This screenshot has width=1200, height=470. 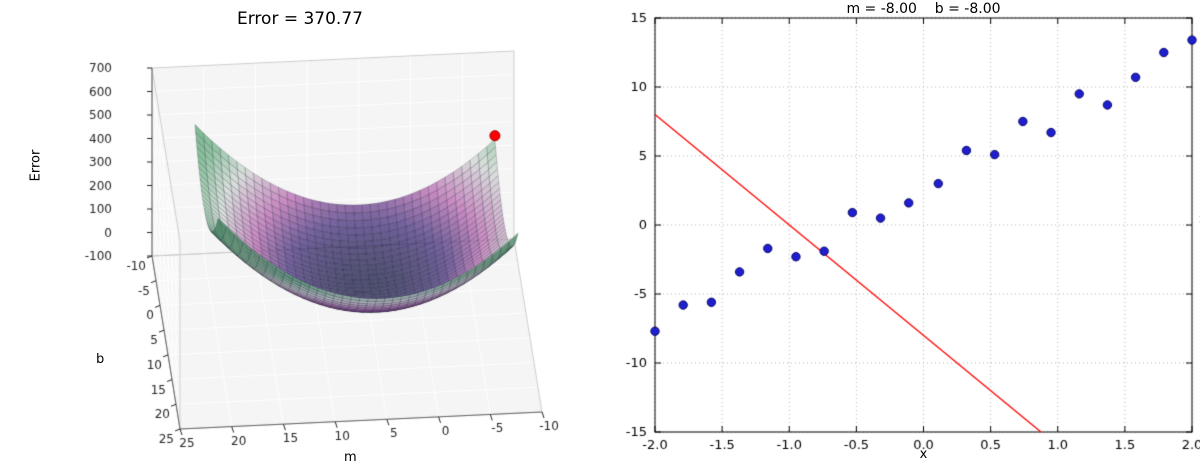 What do you see at coordinates (350, 457) in the screenshot?
I see `surface-xaxis-label: m` at bounding box center [350, 457].